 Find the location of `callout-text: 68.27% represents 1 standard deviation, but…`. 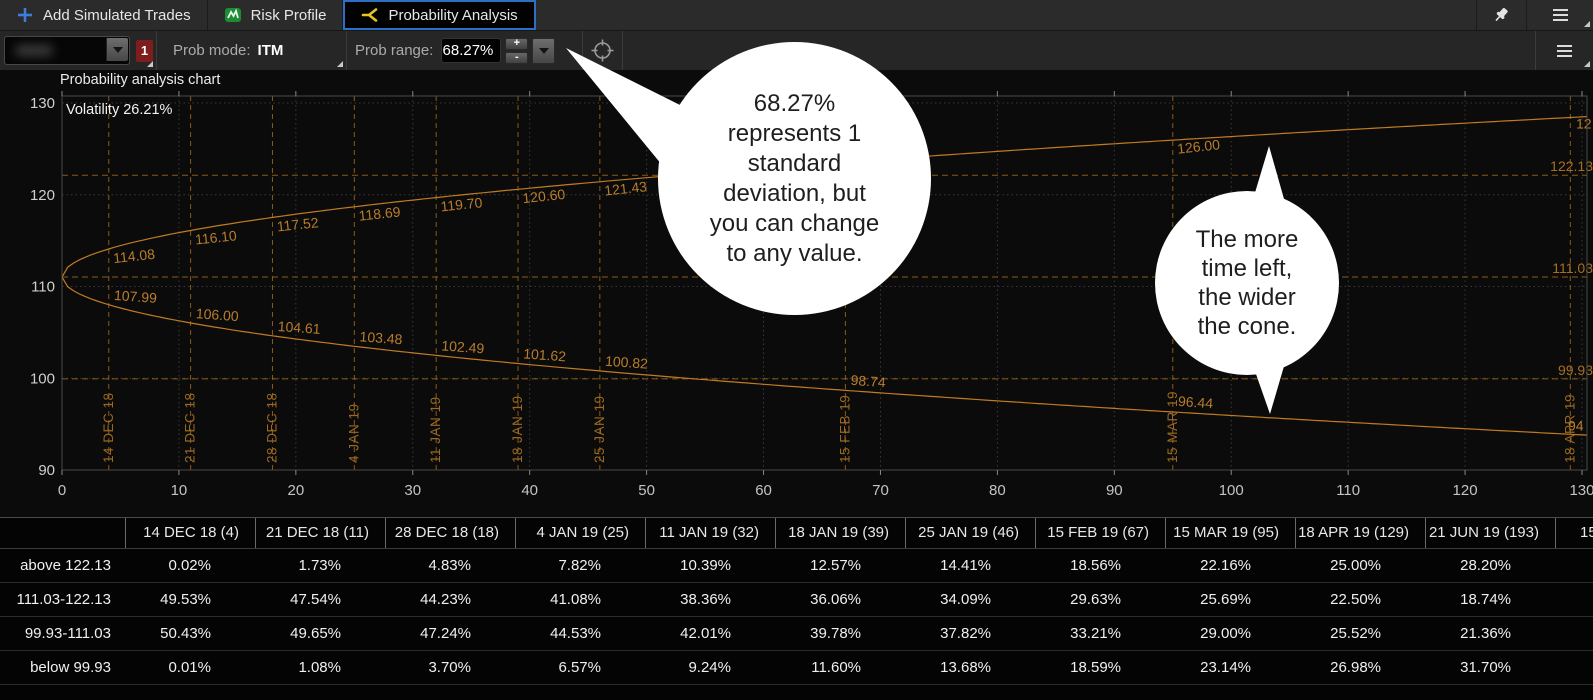

callout-text: 68.27% represents 1 standard deviation, but… is located at coordinates (794, 178).